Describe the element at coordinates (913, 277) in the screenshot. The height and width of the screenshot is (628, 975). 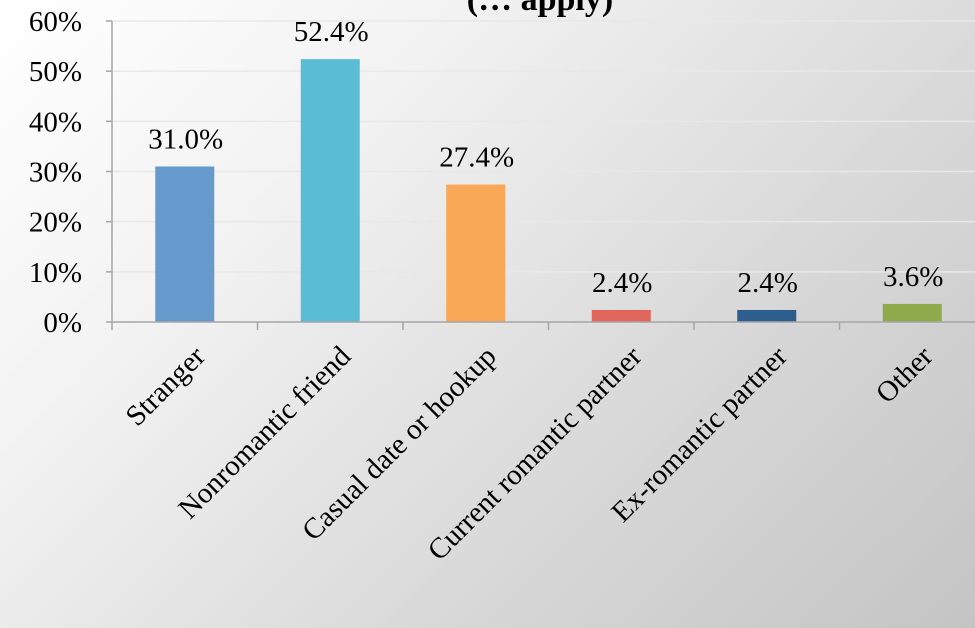
I see `data-label: 3.6%` at that location.